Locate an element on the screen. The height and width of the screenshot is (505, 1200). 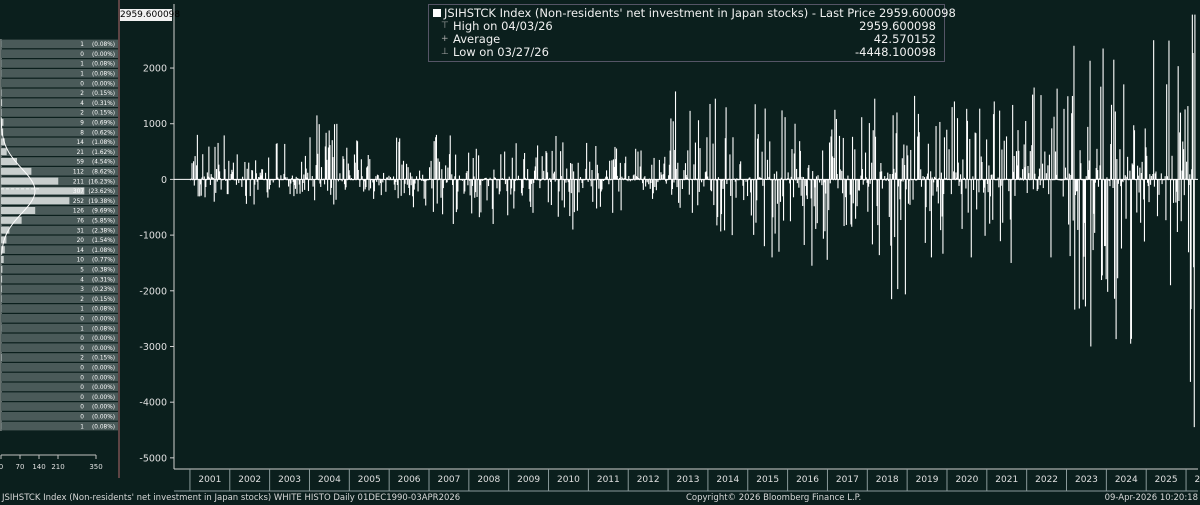
legend-last-price: 2959.600098 is located at coordinates (917, 13).